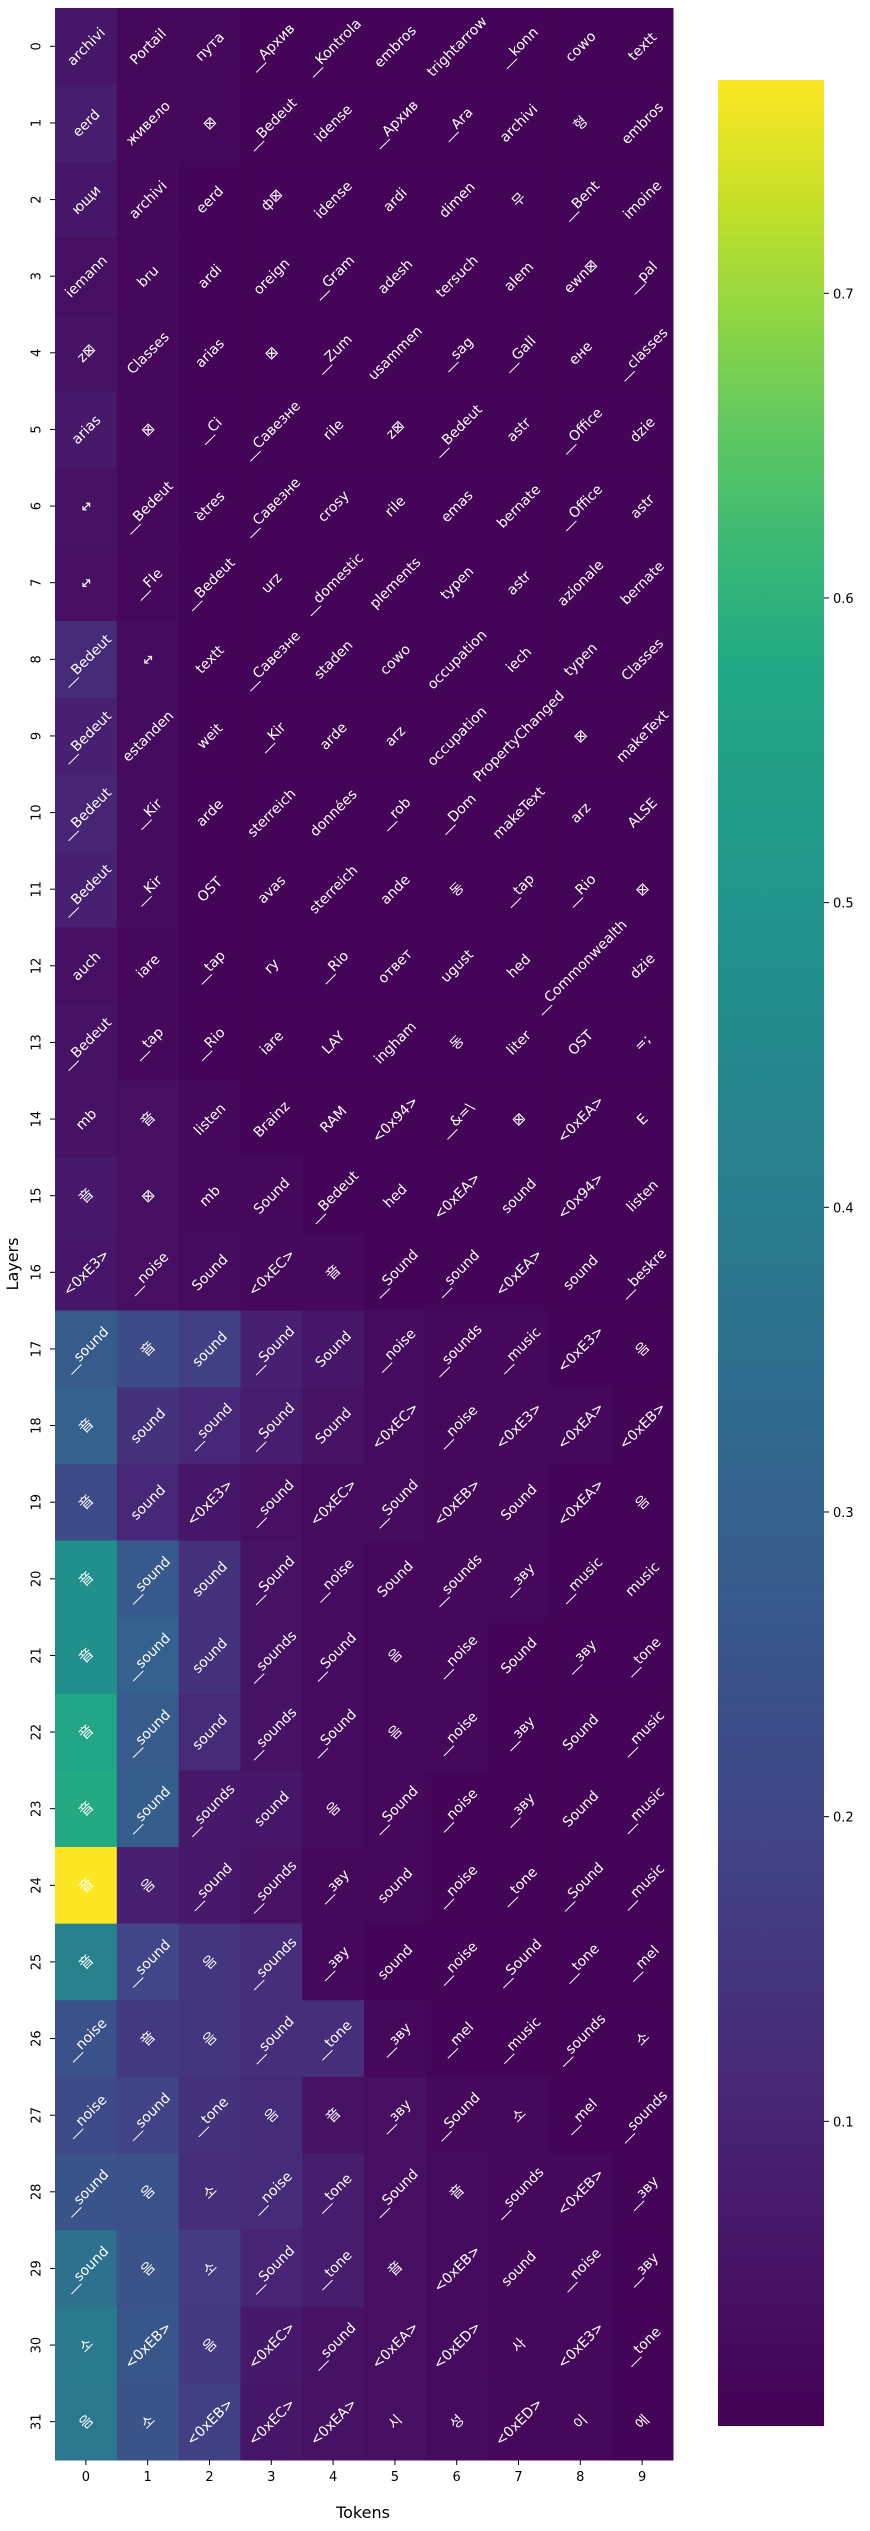  What do you see at coordinates (642, 2477) in the screenshot?
I see `x-tick-label: 9` at bounding box center [642, 2477].